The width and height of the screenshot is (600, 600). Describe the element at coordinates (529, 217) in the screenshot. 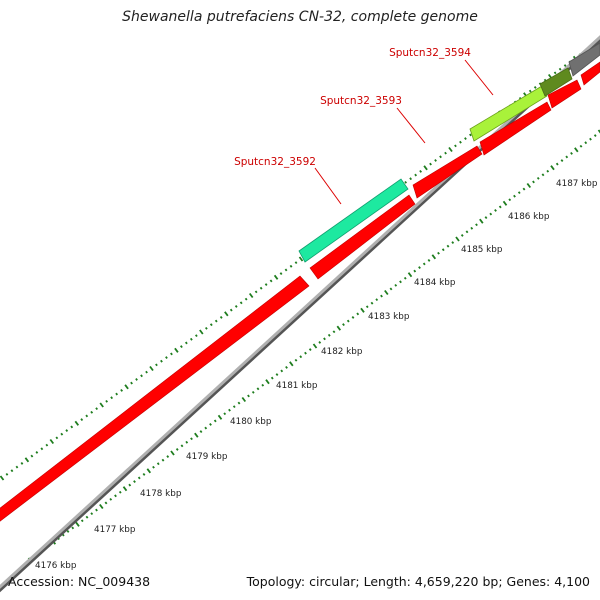

I see `scale-label: 4186 kbp` at that location.